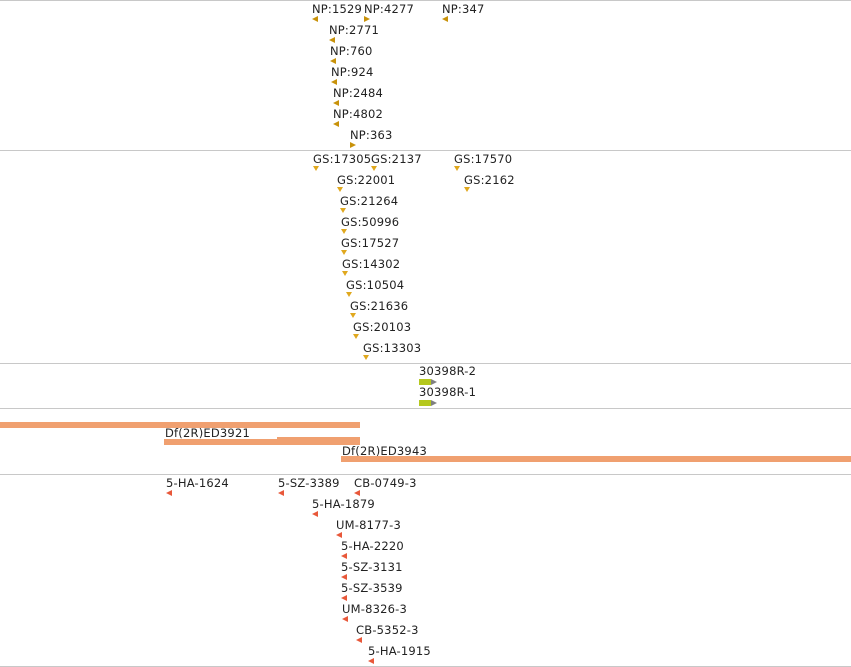 This screenshot has width=851, height=667. What do you see at coordinates (387, 630) in the screenshot?
I see `insertion-label: CB-5352-3` at bounding box center [387, 630].